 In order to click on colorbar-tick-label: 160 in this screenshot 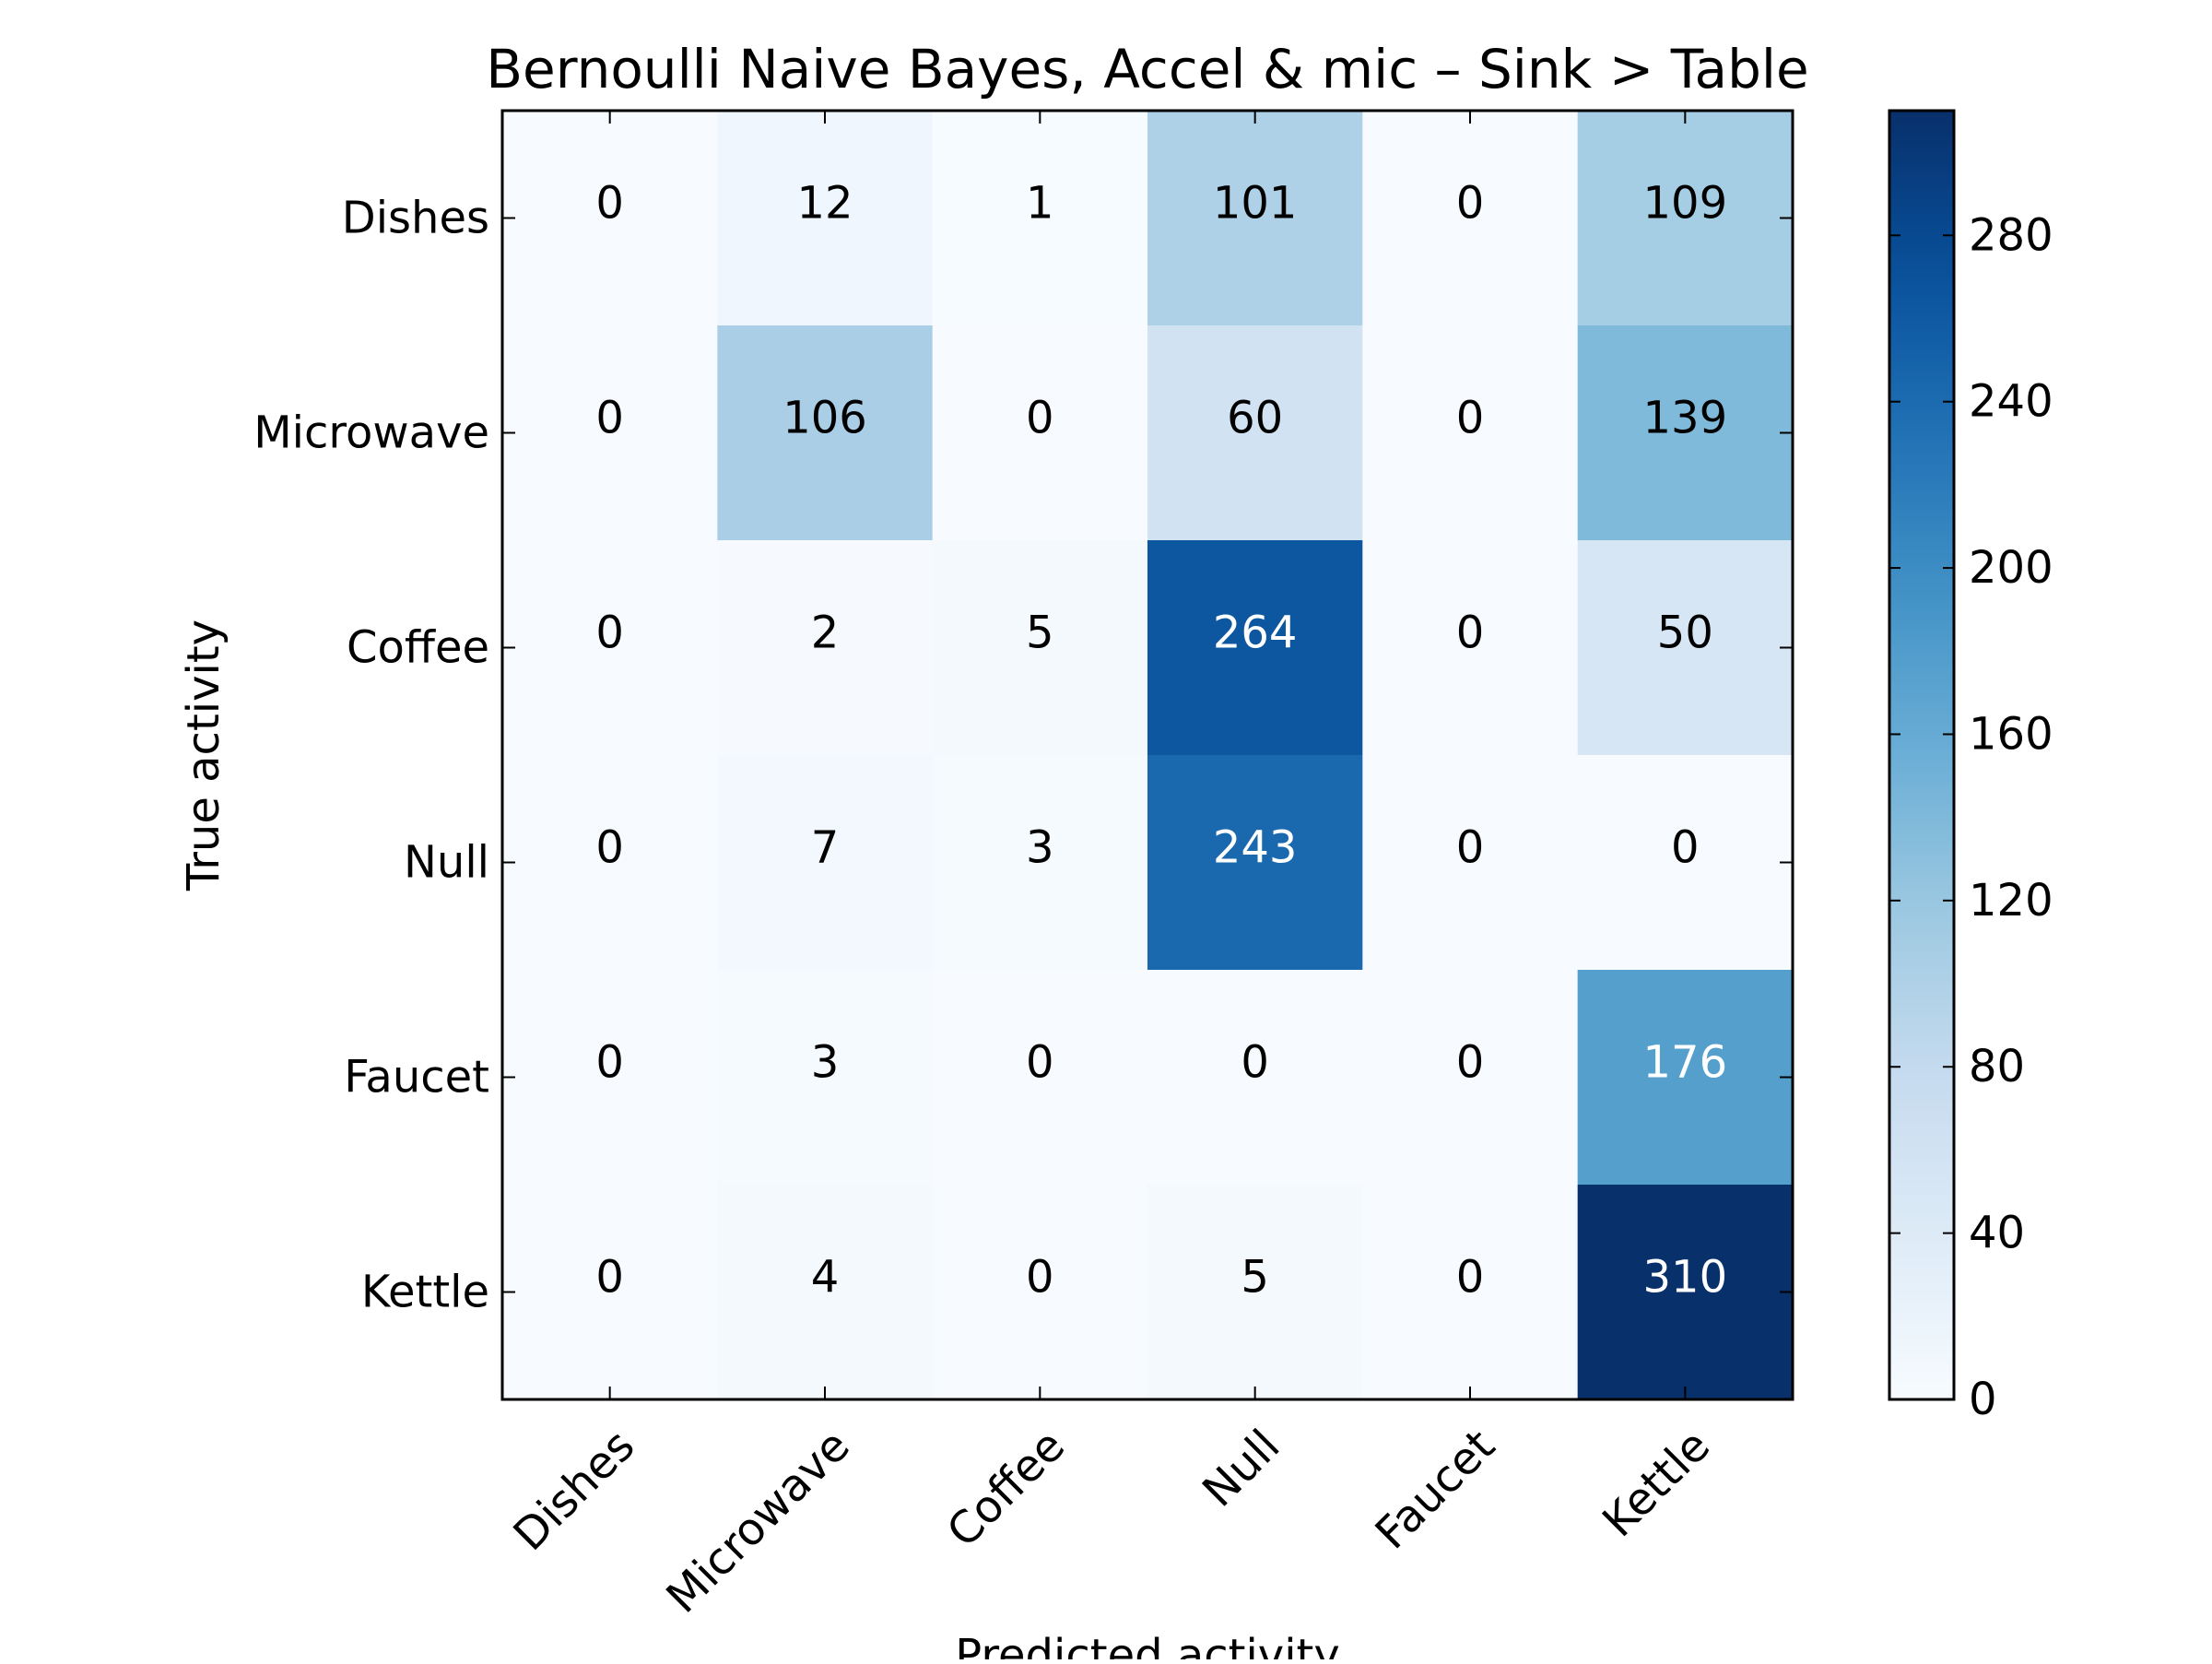, I will do `click(2011, 734)`.